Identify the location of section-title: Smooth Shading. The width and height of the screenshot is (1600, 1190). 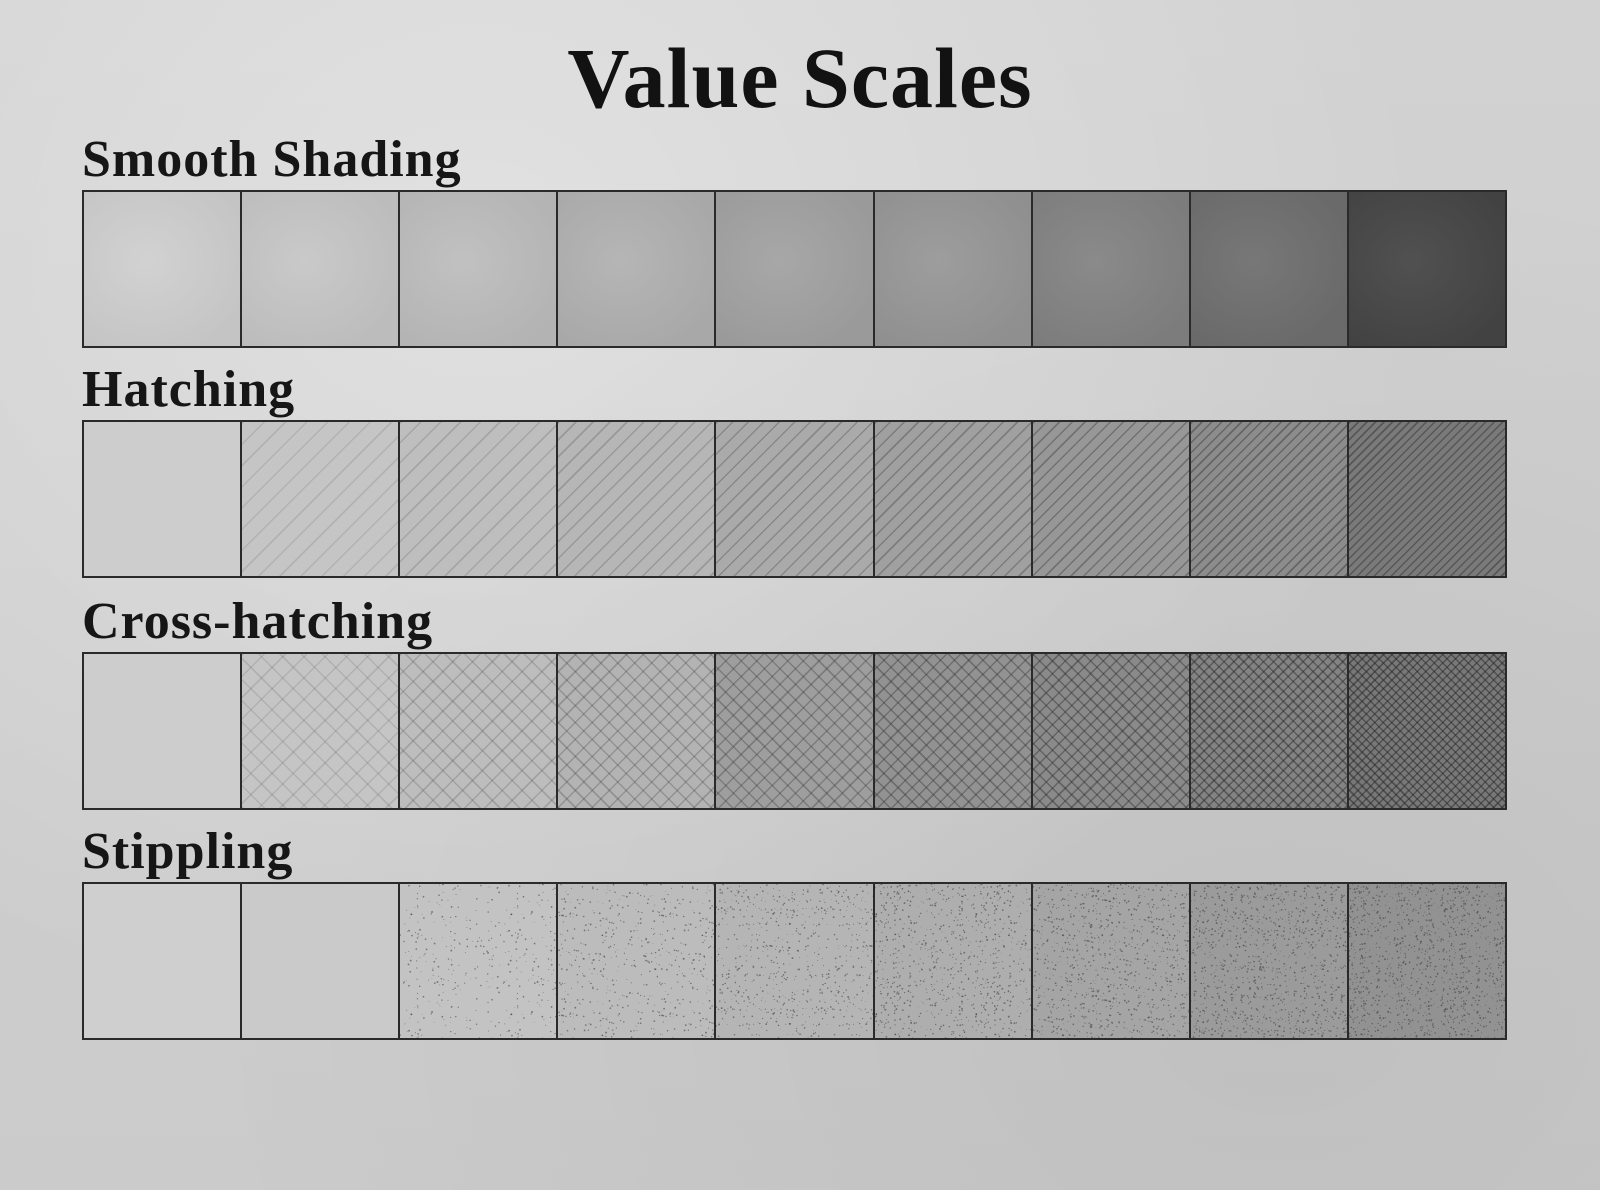
(272, 159).